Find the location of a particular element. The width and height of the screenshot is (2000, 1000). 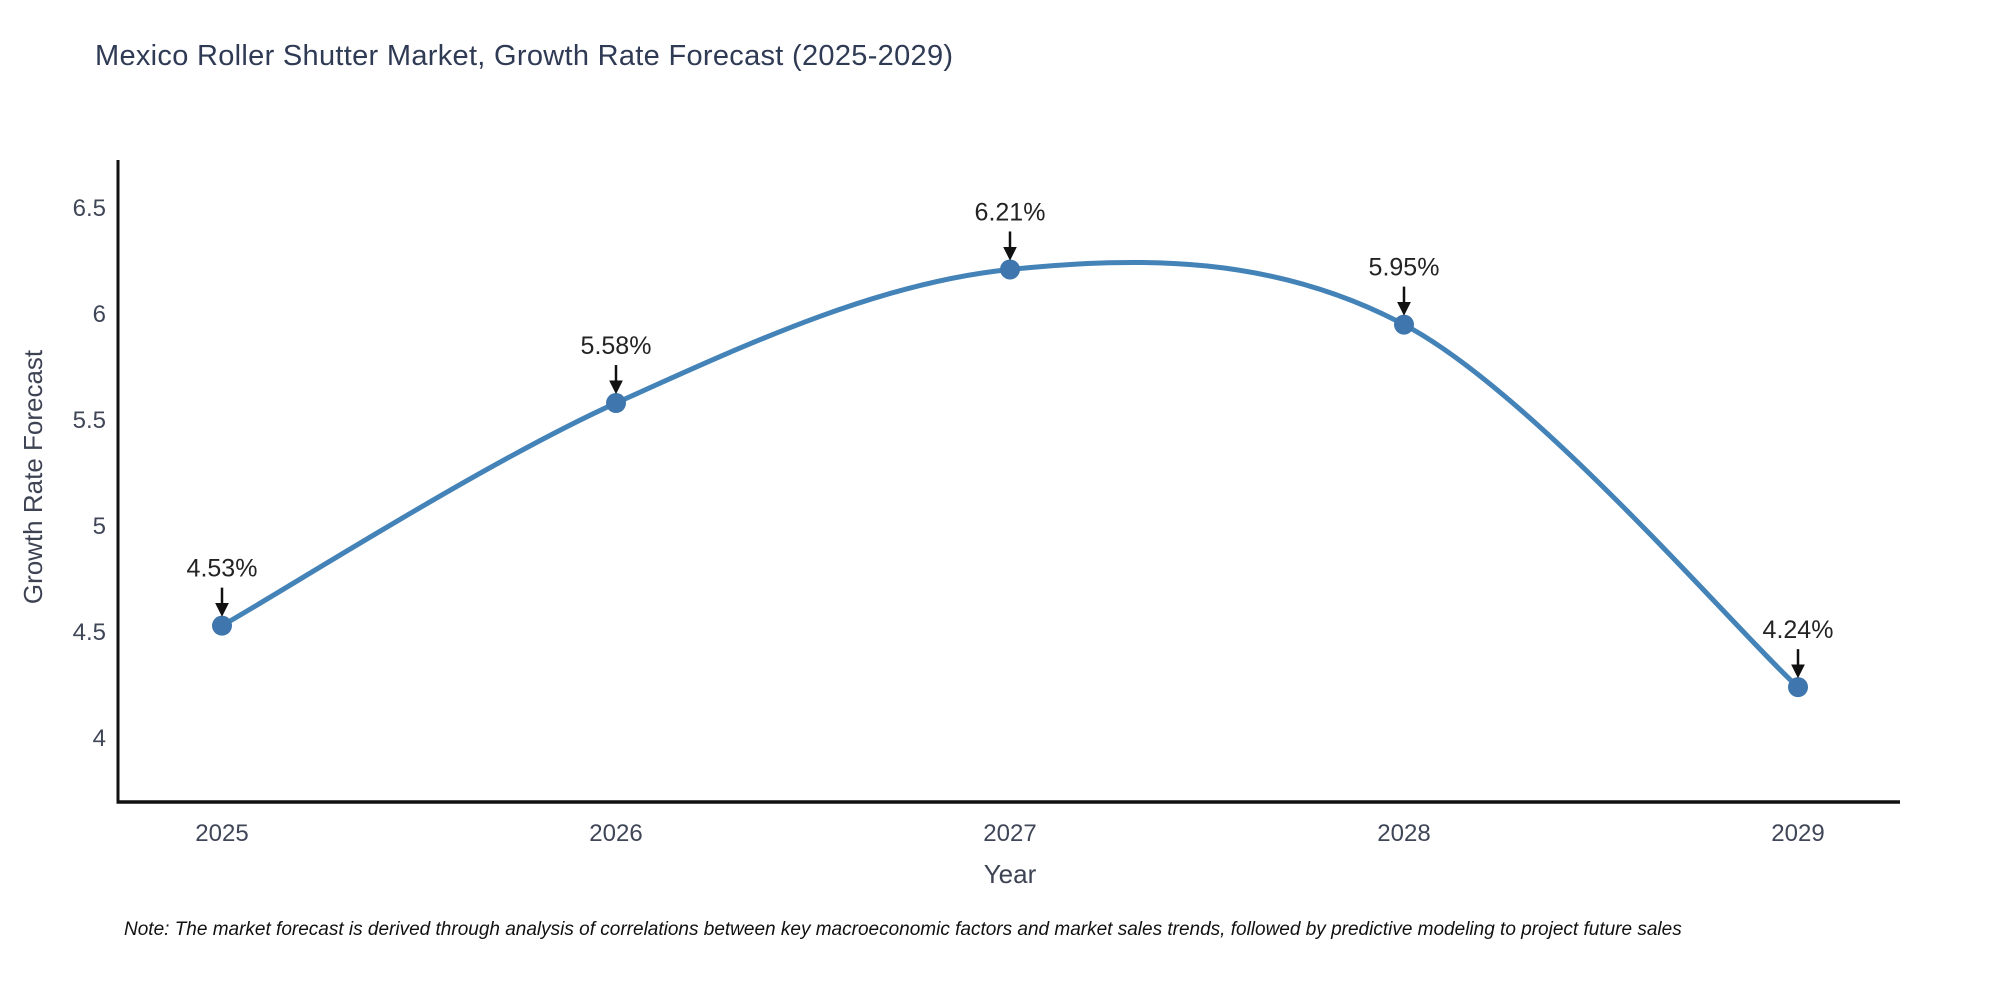

x-axis-title: Year is located at coordinates (1010, 874).